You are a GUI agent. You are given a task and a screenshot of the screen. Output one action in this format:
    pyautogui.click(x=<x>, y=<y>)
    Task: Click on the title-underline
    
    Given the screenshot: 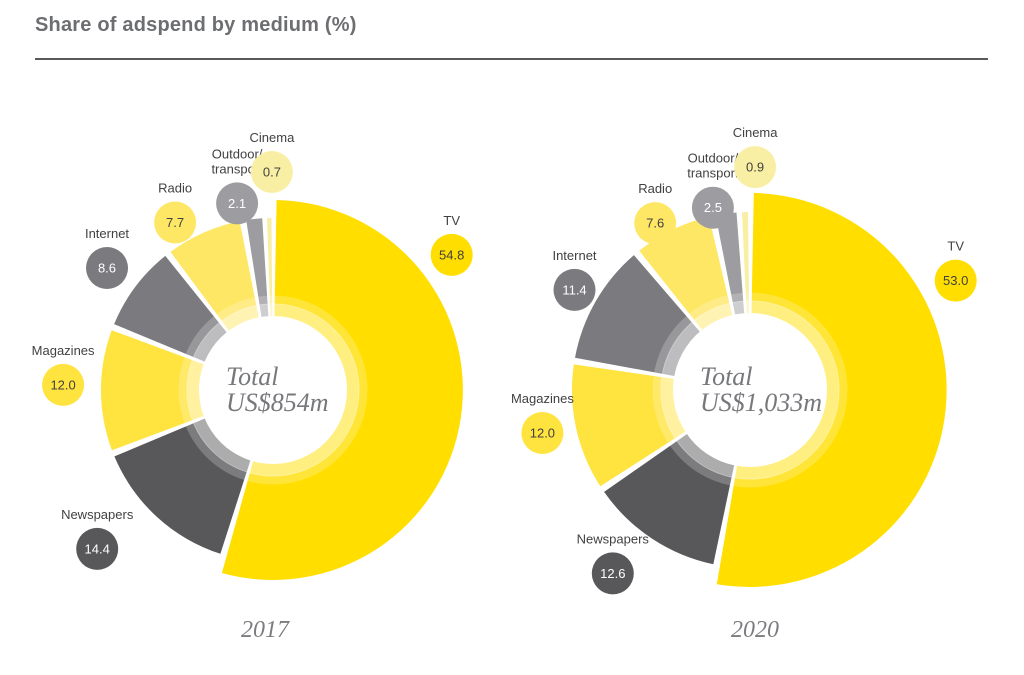 What is the action you would take?
    pyautogui.click(x=511, y=59)
    